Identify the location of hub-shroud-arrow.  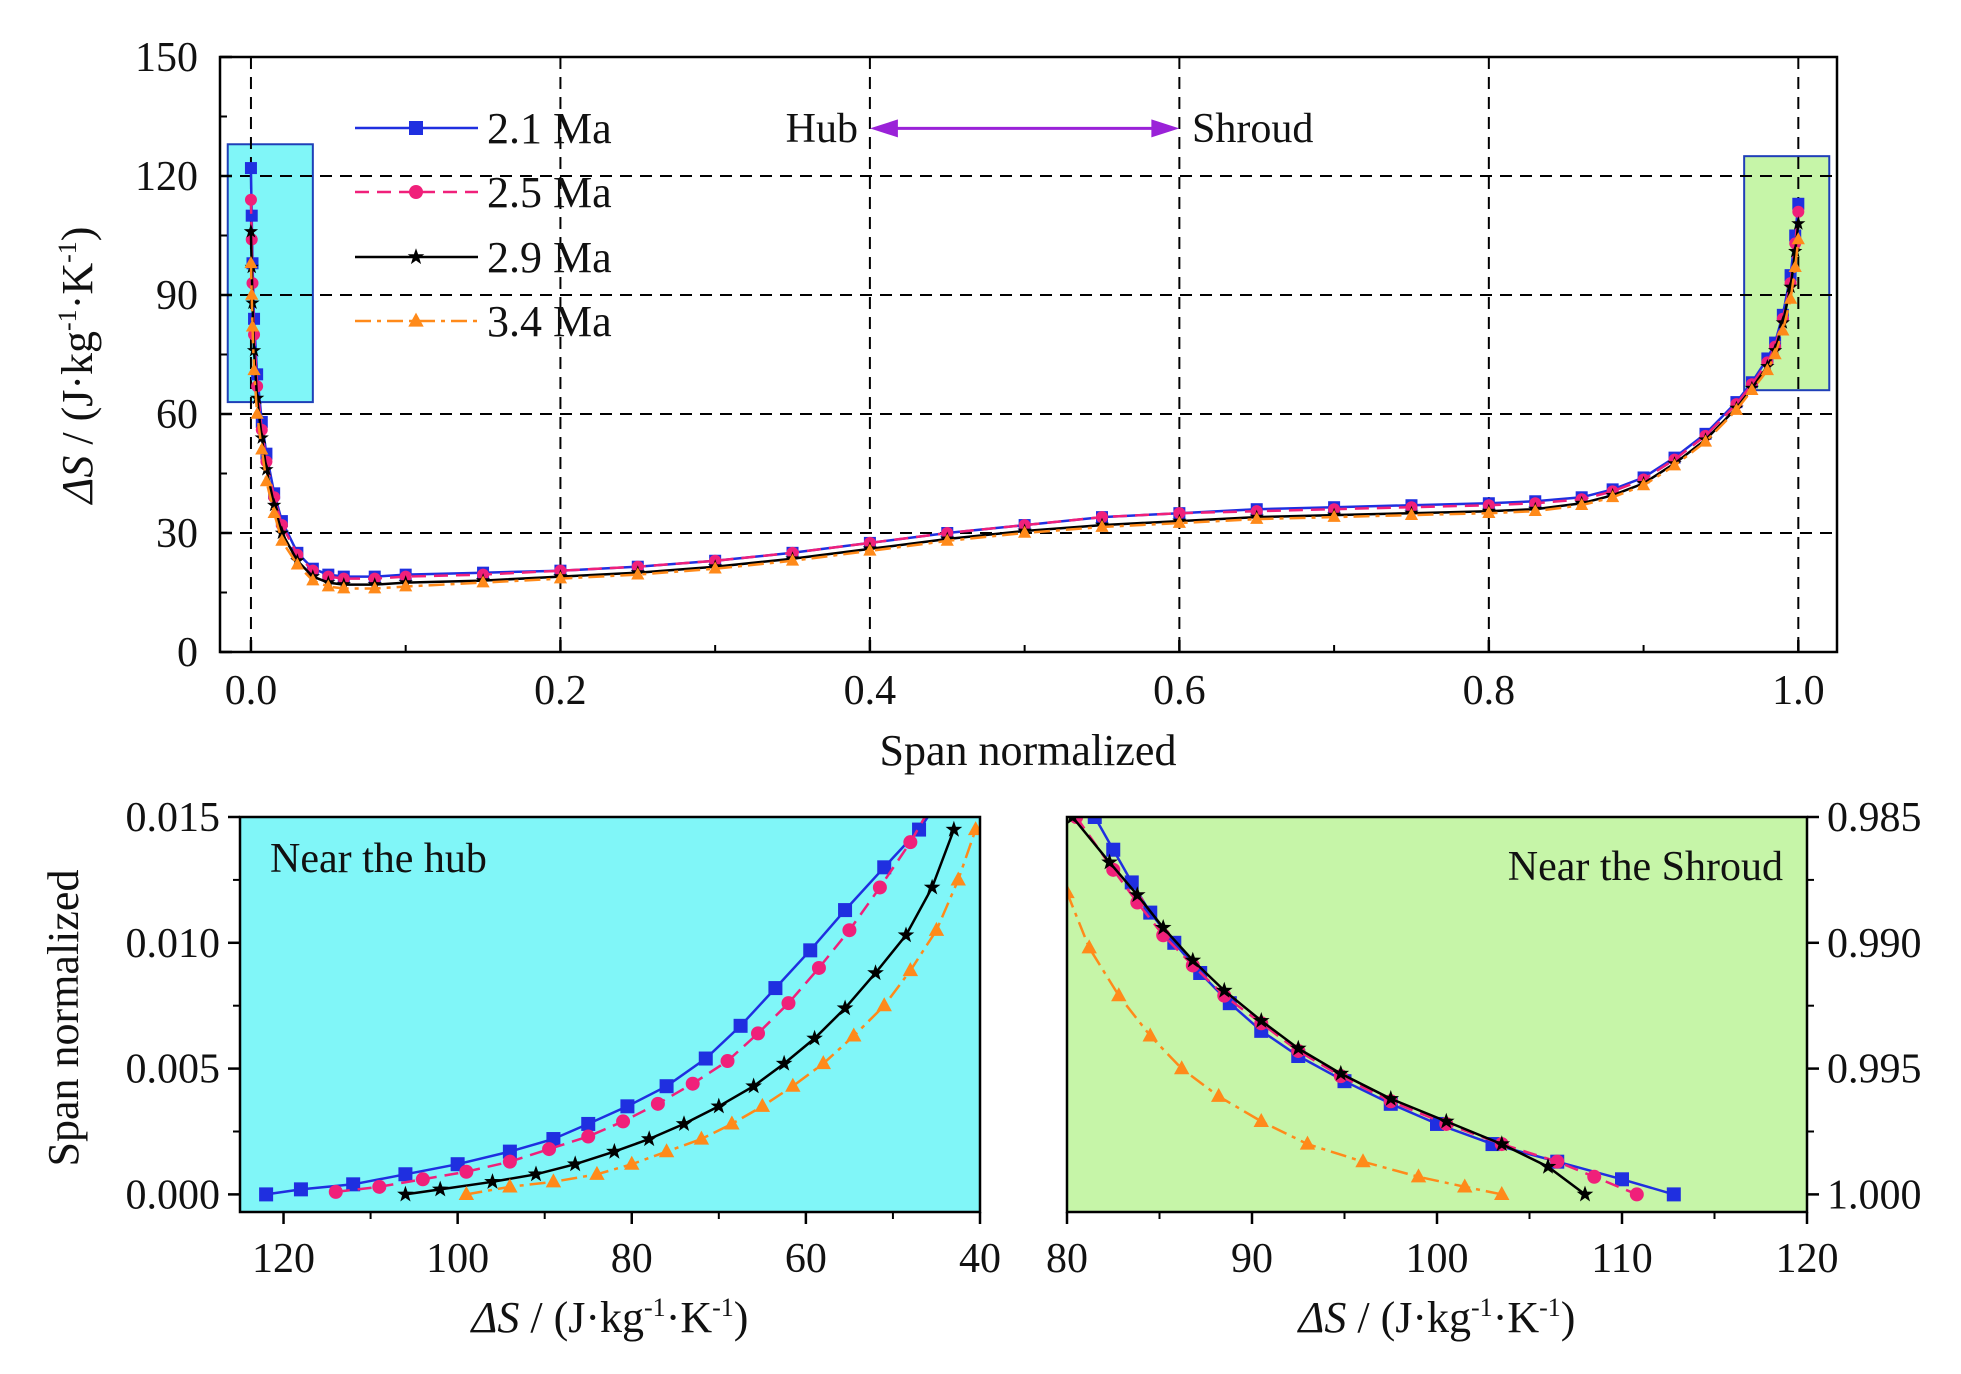
(1024, 128).